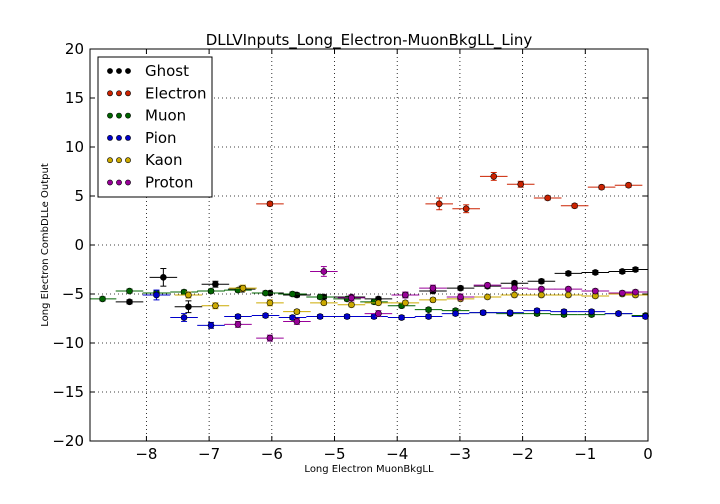 This screenshot has height=504, width=720. What do you see at coordinates (167, 71) in the screenshot?
I see `legend-label-ghost: Ghost` at bounding box center [167, 71].